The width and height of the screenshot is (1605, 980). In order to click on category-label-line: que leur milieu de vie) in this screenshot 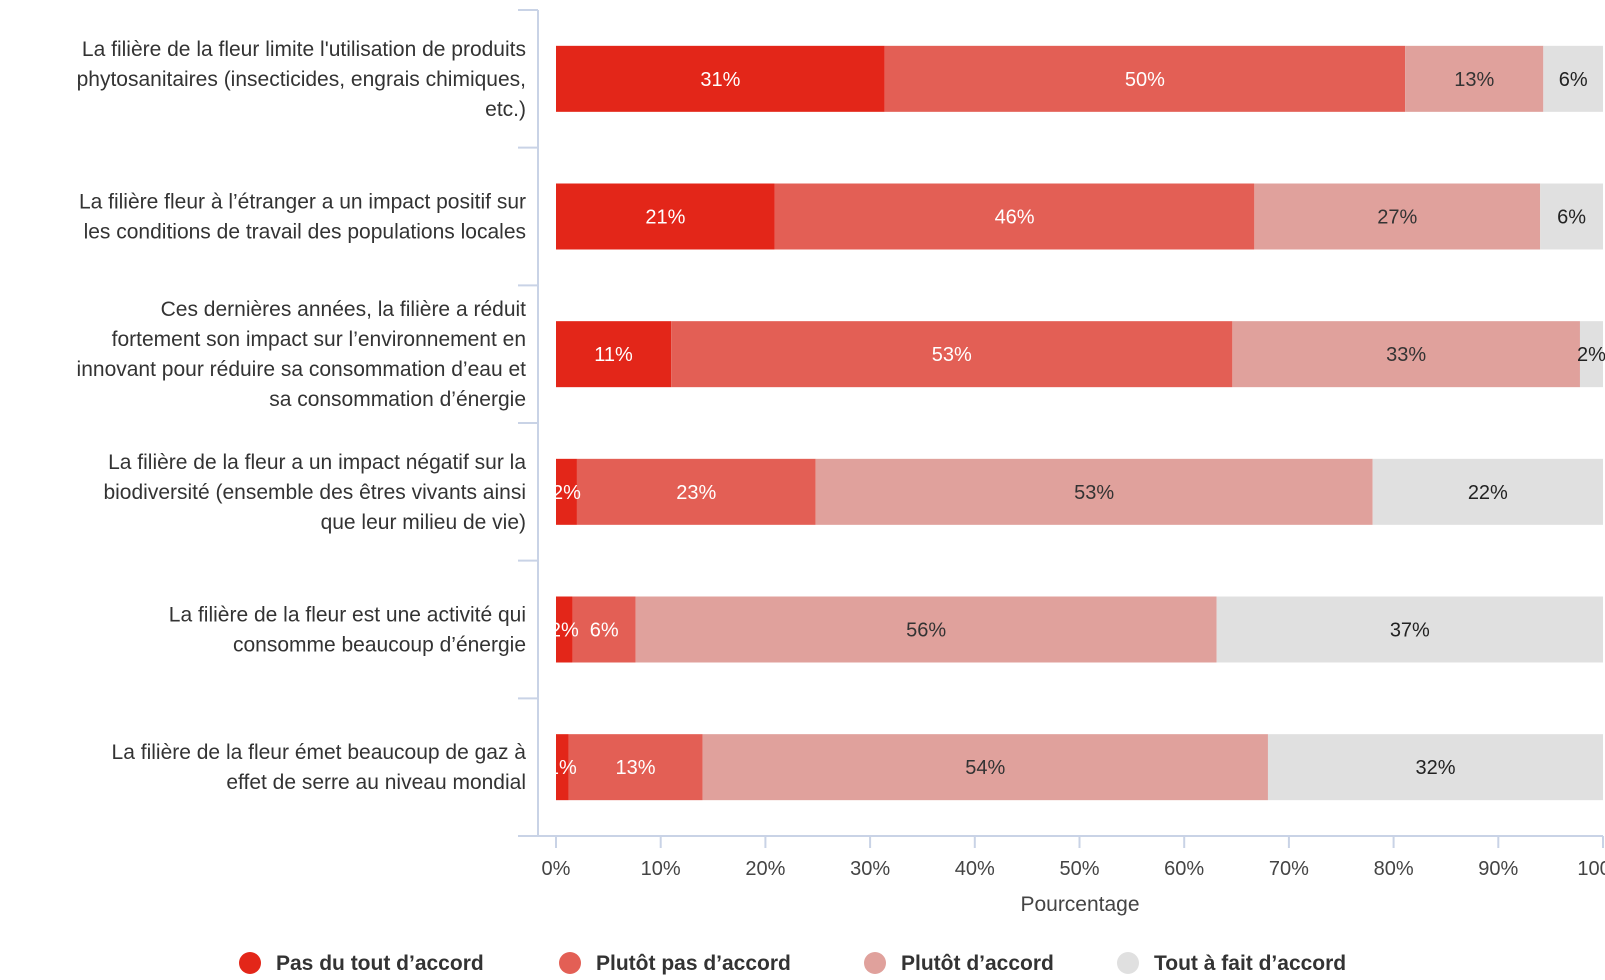, I will do `click(423, 522)`.